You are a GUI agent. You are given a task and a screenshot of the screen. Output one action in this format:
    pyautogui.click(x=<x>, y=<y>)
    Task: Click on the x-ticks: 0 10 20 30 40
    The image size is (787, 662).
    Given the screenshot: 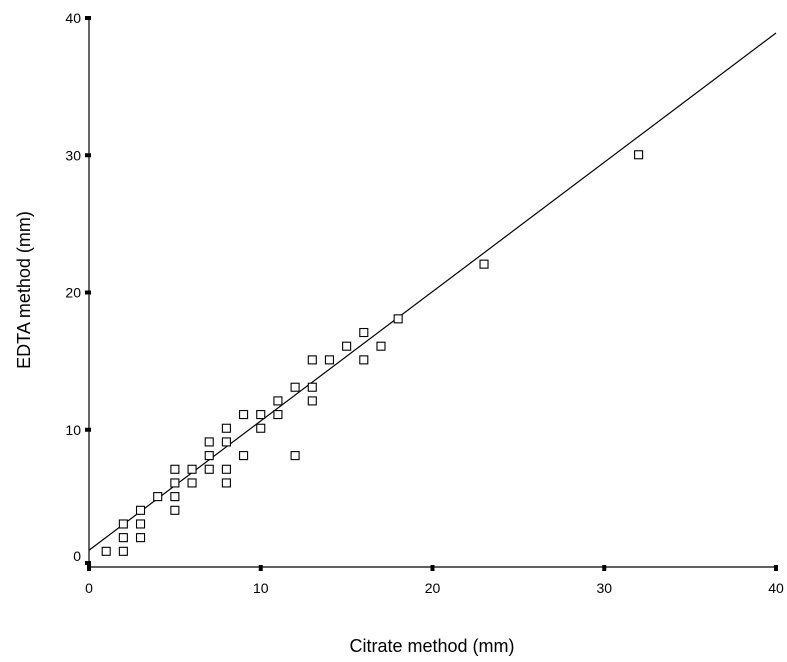 What is the action you would take?
    pyautogui.click(x=434, y=580)
    